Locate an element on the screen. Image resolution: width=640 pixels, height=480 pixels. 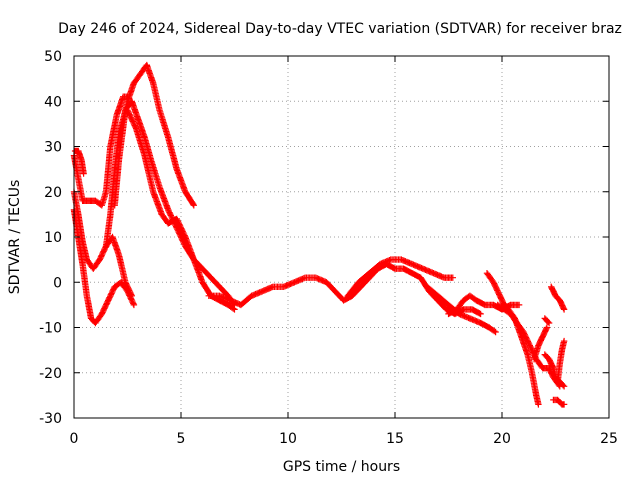
y-tick-label: 40 is located at coordinates (53, 102).